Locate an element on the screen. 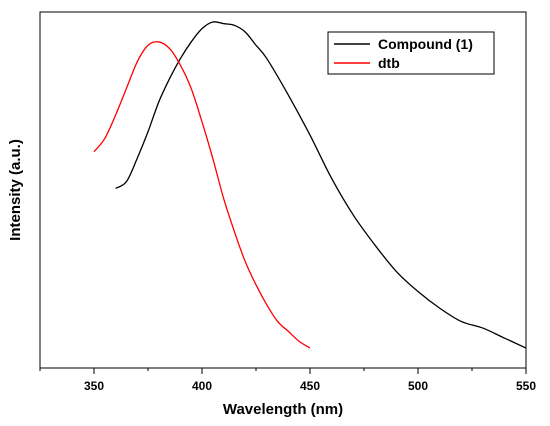 The width and height of the screenshot is (550, 426). x-axis-label: Wavelength (nm) is located at coordinates (283, 409).